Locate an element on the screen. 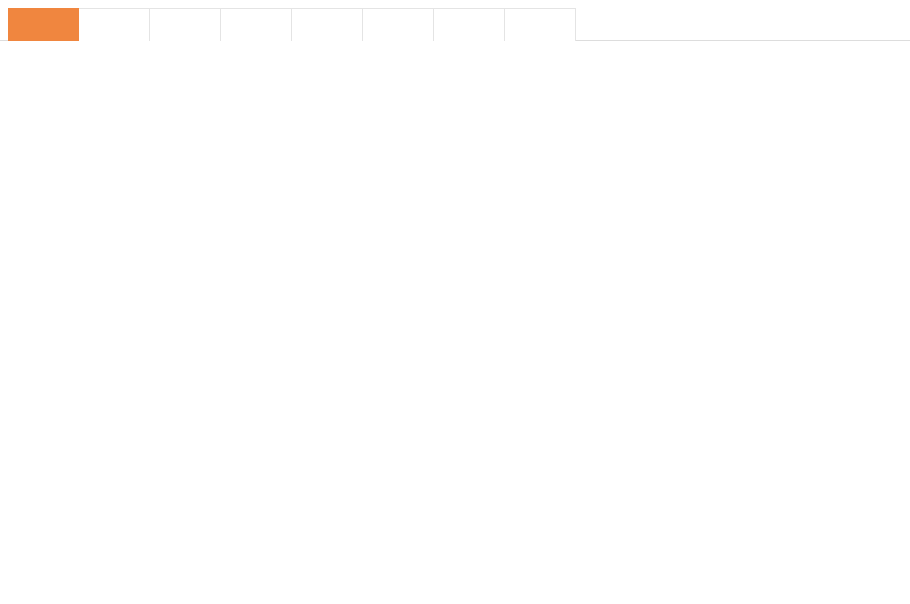 Image resolution: width=910 pixels, height=604 pixels. period-tabbar is located at coordinates (455, 20).